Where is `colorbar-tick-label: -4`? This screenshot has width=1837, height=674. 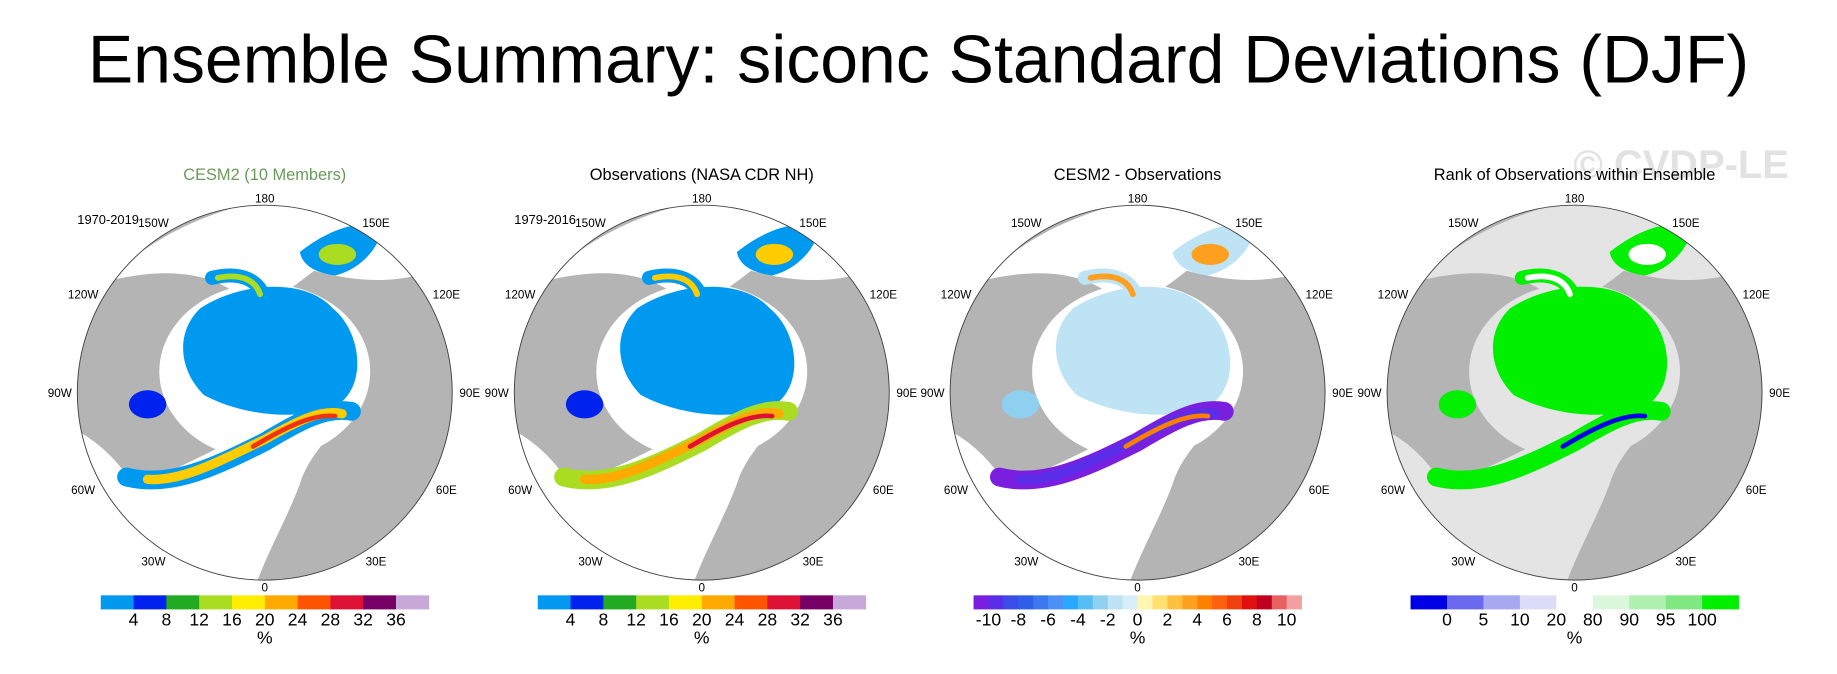 colorbar-tick-label: -4 is located at coordinates (1078, 620).